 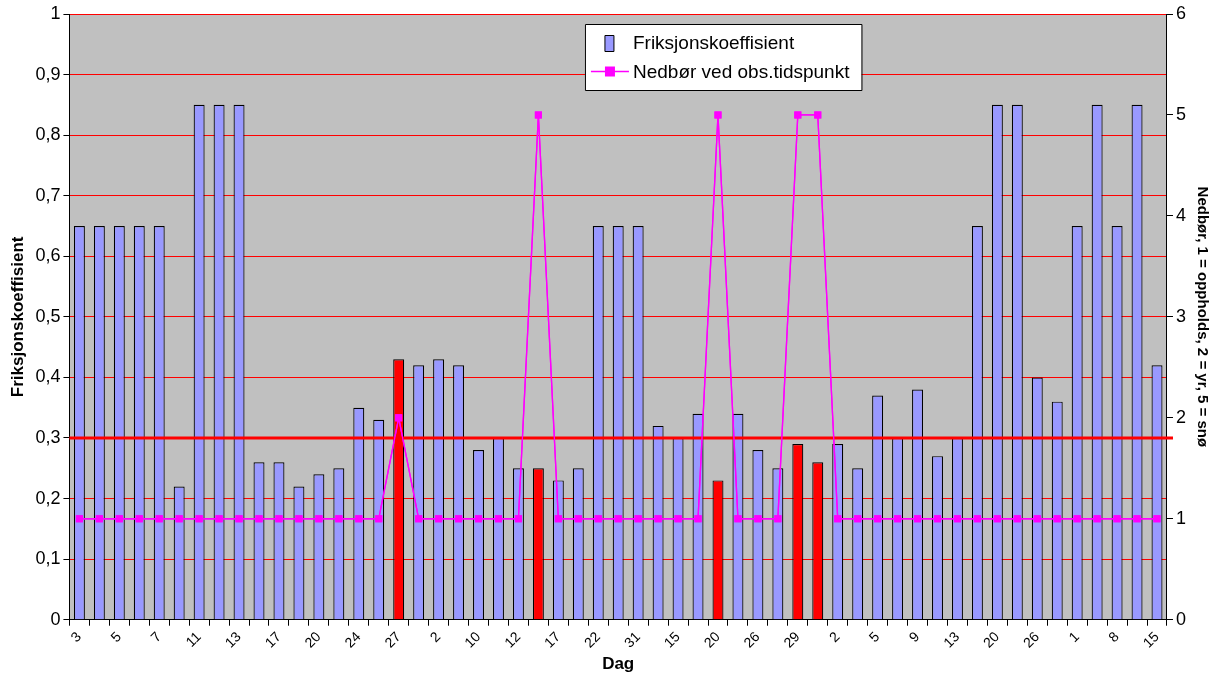 I want to click on y-tick-label: 0,7, so click(x=48, y=194).